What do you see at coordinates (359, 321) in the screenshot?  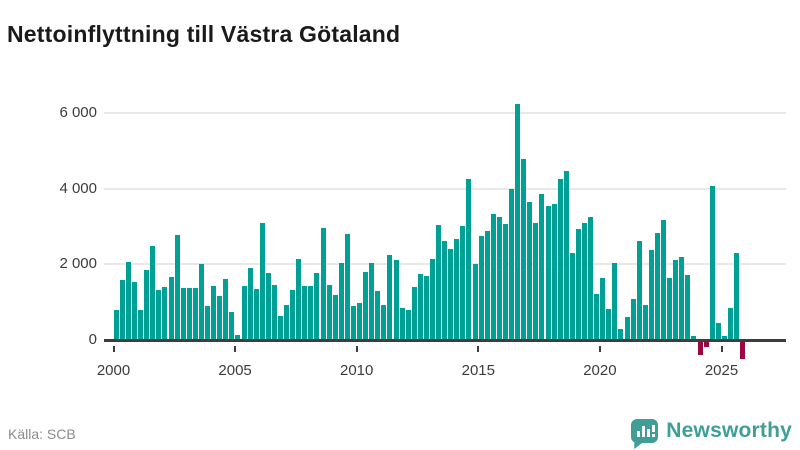 I see `bar-2010-q1` at bounding box center [359, 321].